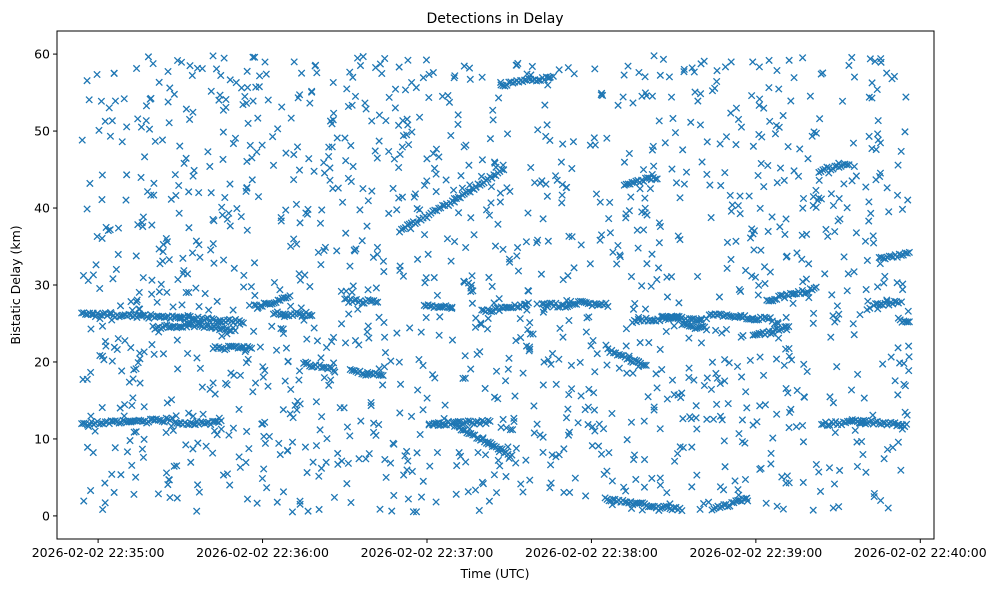 Image resolution: width=986 pixels, height=590 pixels. What do you see at coordinates (98, 552) in the screenshot?
I see `x-tick-label: 2026-02-02 22:35:00` at bounding box center [98, 552].